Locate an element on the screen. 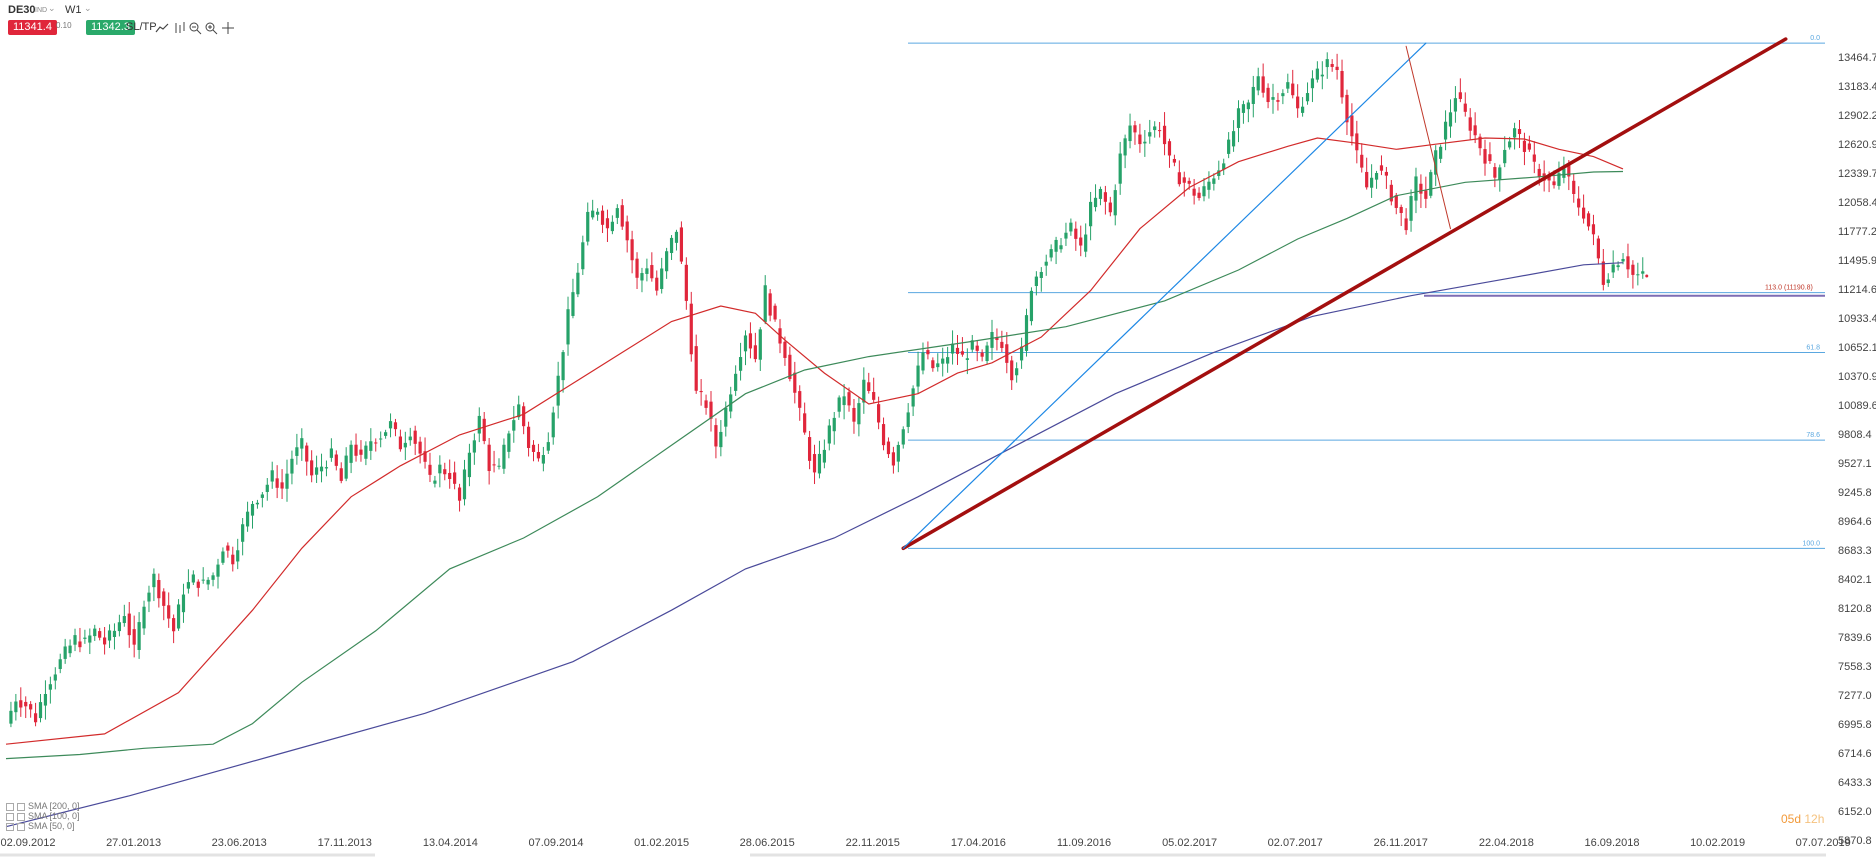 This screenshot has width=1876, height=858. x-tick-label: 05.02.2017 is located at coordinates (1189, 843).